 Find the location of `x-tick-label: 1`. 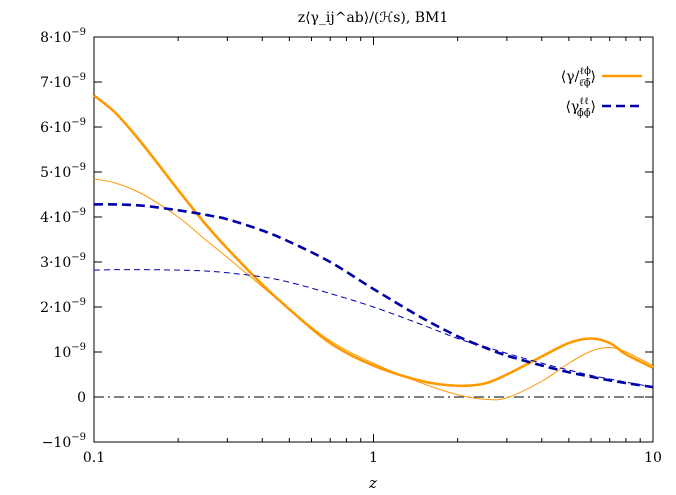

x-tick-label: 1 is located at coordinates (373, 458).